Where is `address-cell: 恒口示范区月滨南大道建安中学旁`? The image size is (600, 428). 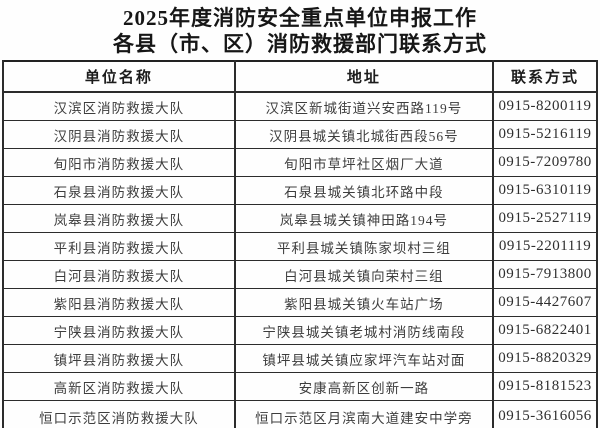 address-cell: 恒口示范区月滨南大道建安中学旁 is located at coordinates (364, 414).